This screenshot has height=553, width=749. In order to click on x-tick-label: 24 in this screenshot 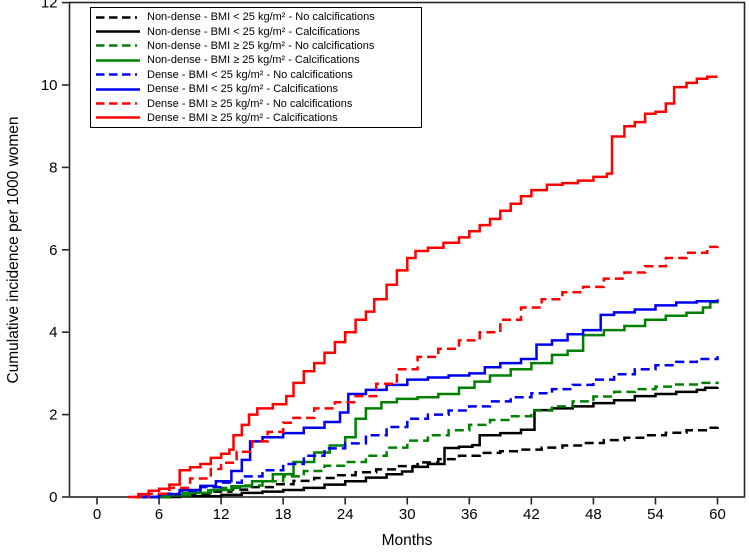, I will do `click(345, 514)`.